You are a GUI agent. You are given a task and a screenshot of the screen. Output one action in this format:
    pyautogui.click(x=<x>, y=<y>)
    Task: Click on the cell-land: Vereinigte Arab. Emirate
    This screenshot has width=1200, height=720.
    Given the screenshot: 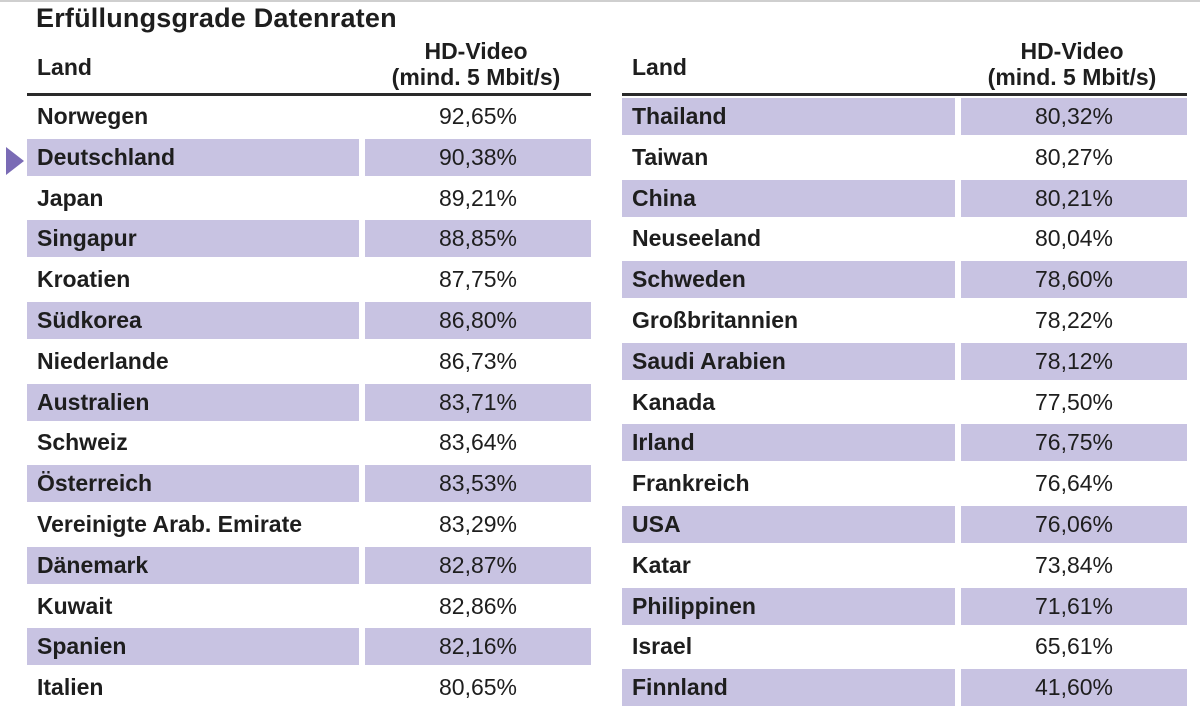 What is the action you would take?
    pyautogui.click(x=170, y=523)
    